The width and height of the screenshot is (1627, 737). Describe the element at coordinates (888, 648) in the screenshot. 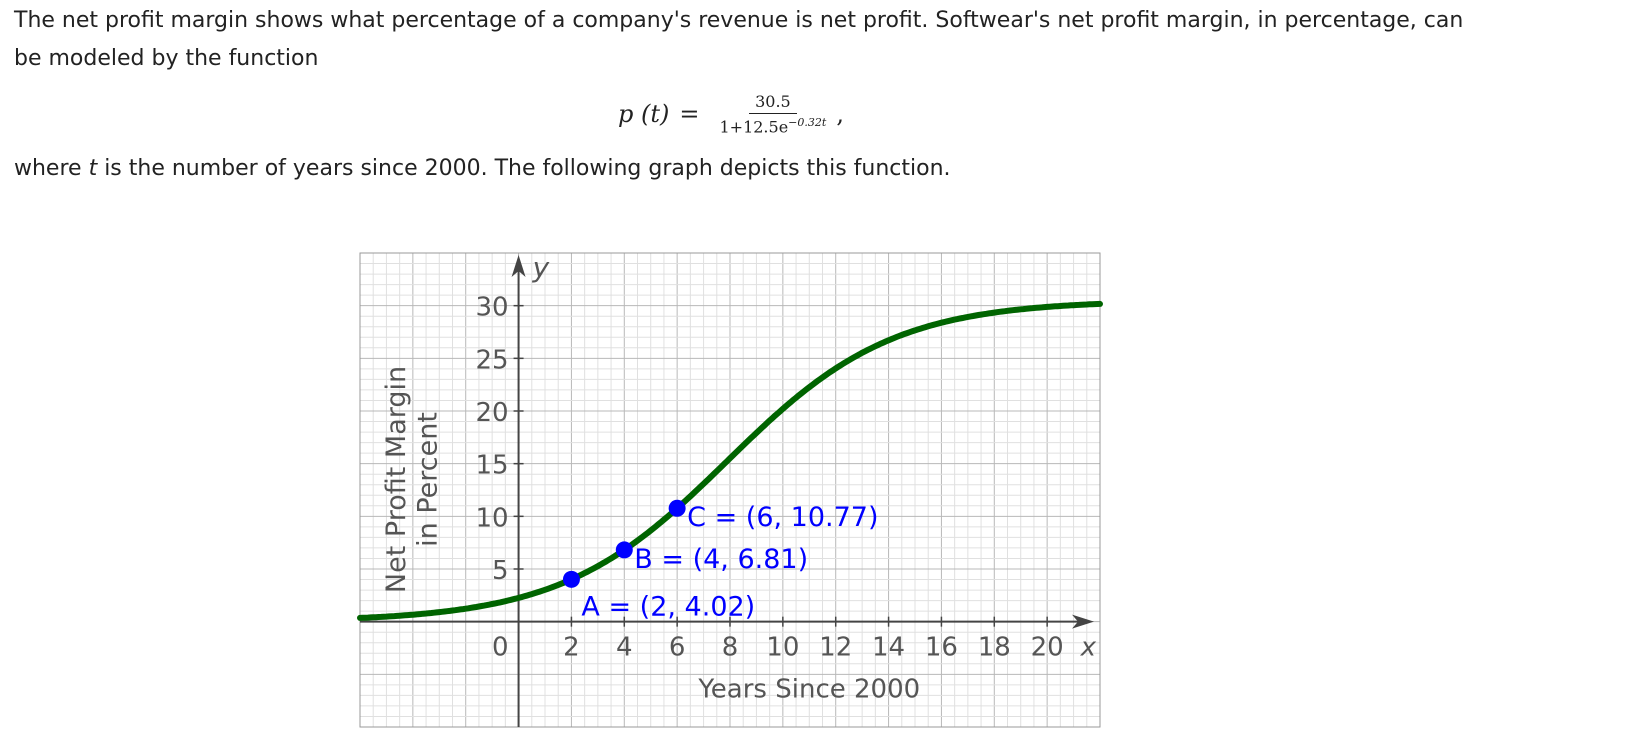

I see `x-tick-label: 14` at that location.